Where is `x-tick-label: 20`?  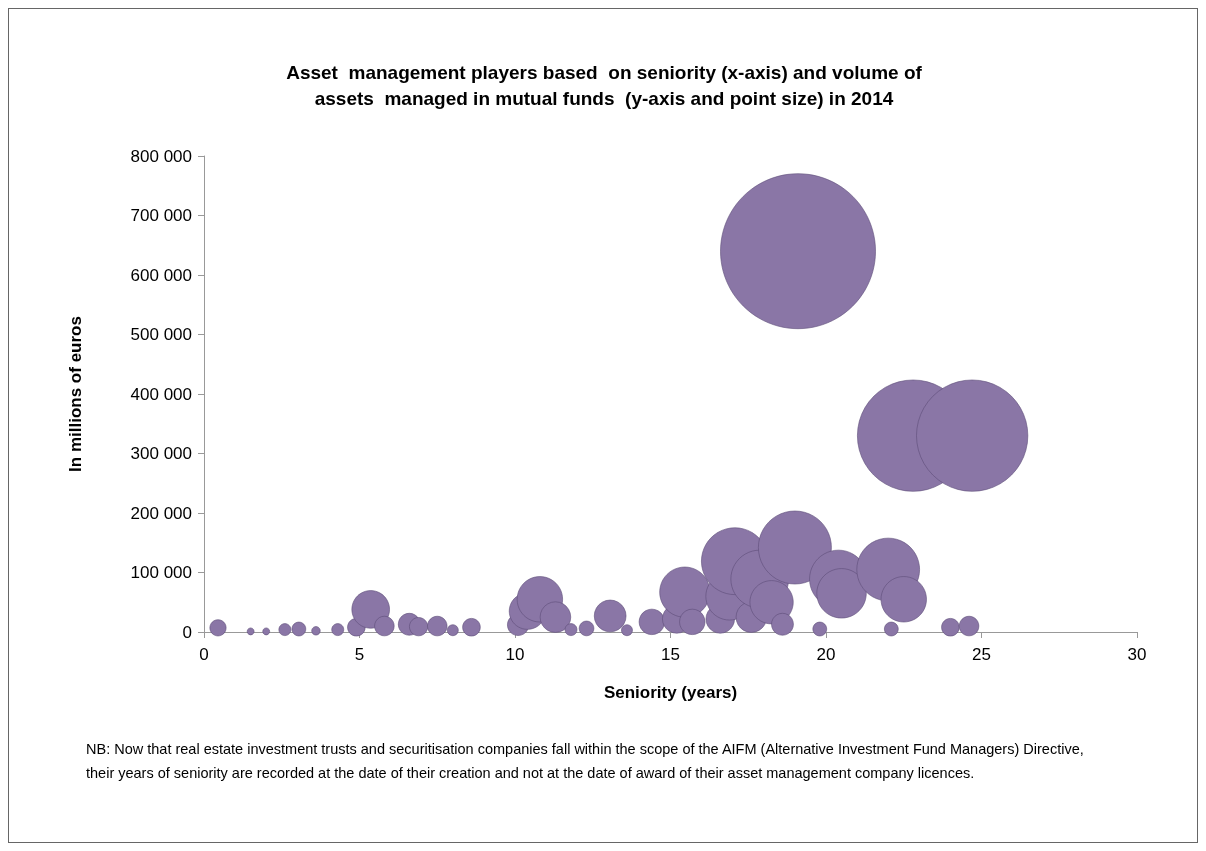
x-tick-label: 20 is located at coordinates (826, 654).